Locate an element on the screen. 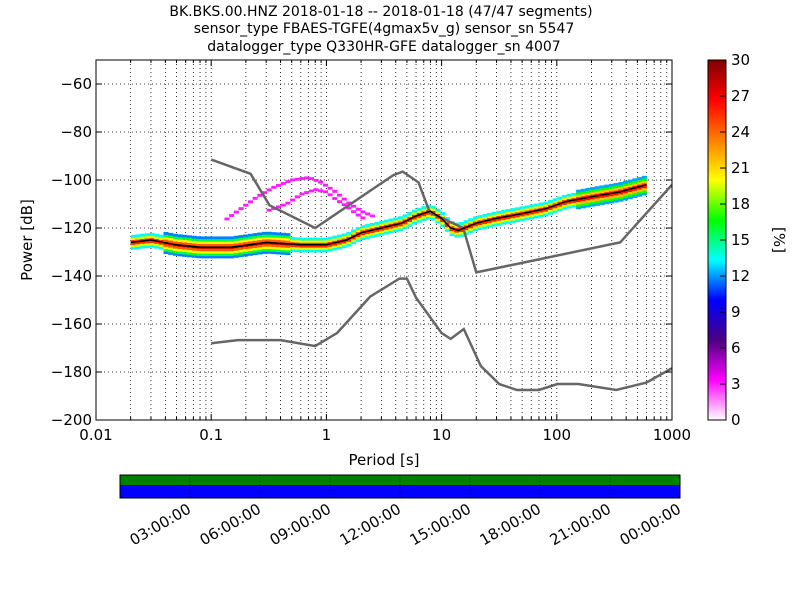 Image resolution: width=800 pixels, height=600 pixels. colorbar-tick-label: 21 is located at coordinates (740, 168).